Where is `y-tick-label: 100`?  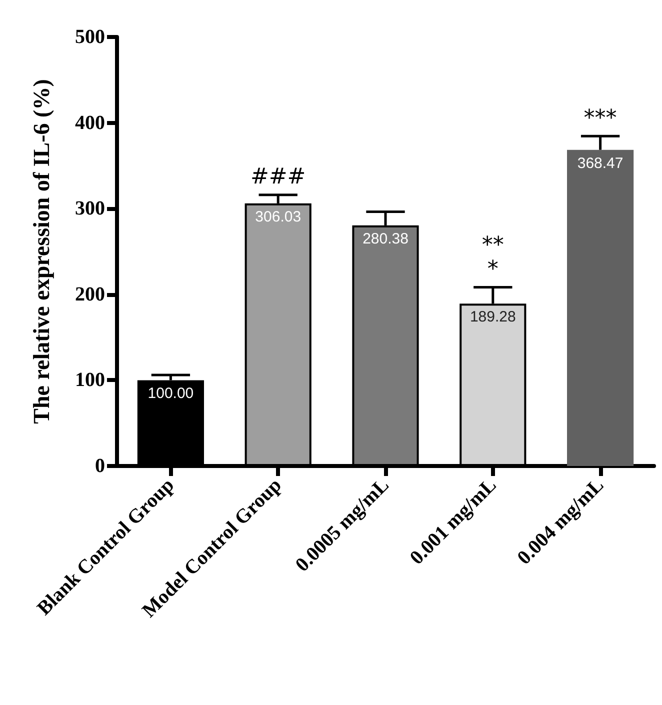
y-tick-label: 100 is located at coordinates (90, 380).